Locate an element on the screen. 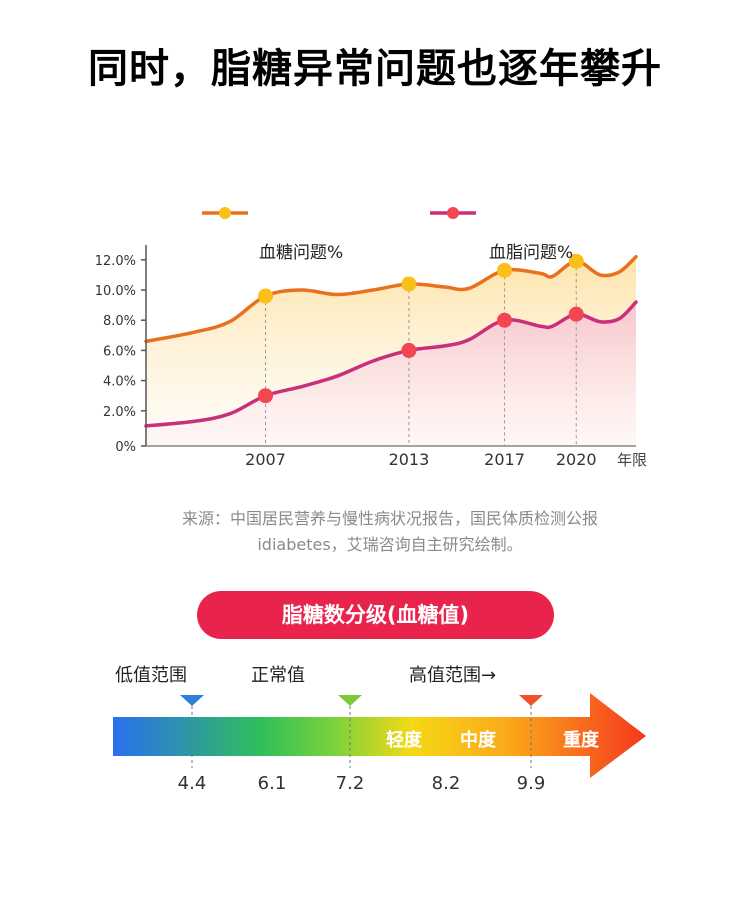  x-tick-label: 2013 is located at coordinates (409, 459).